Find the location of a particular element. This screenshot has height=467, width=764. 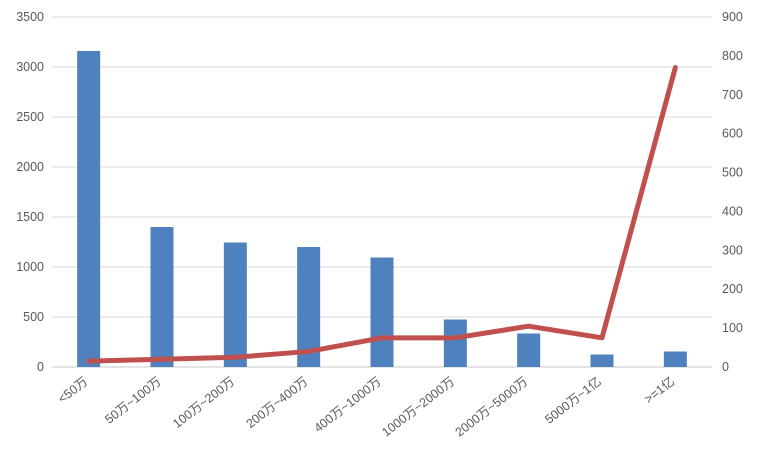

left-axis-tick-label: 1500 is located at coordinates (30, 217).